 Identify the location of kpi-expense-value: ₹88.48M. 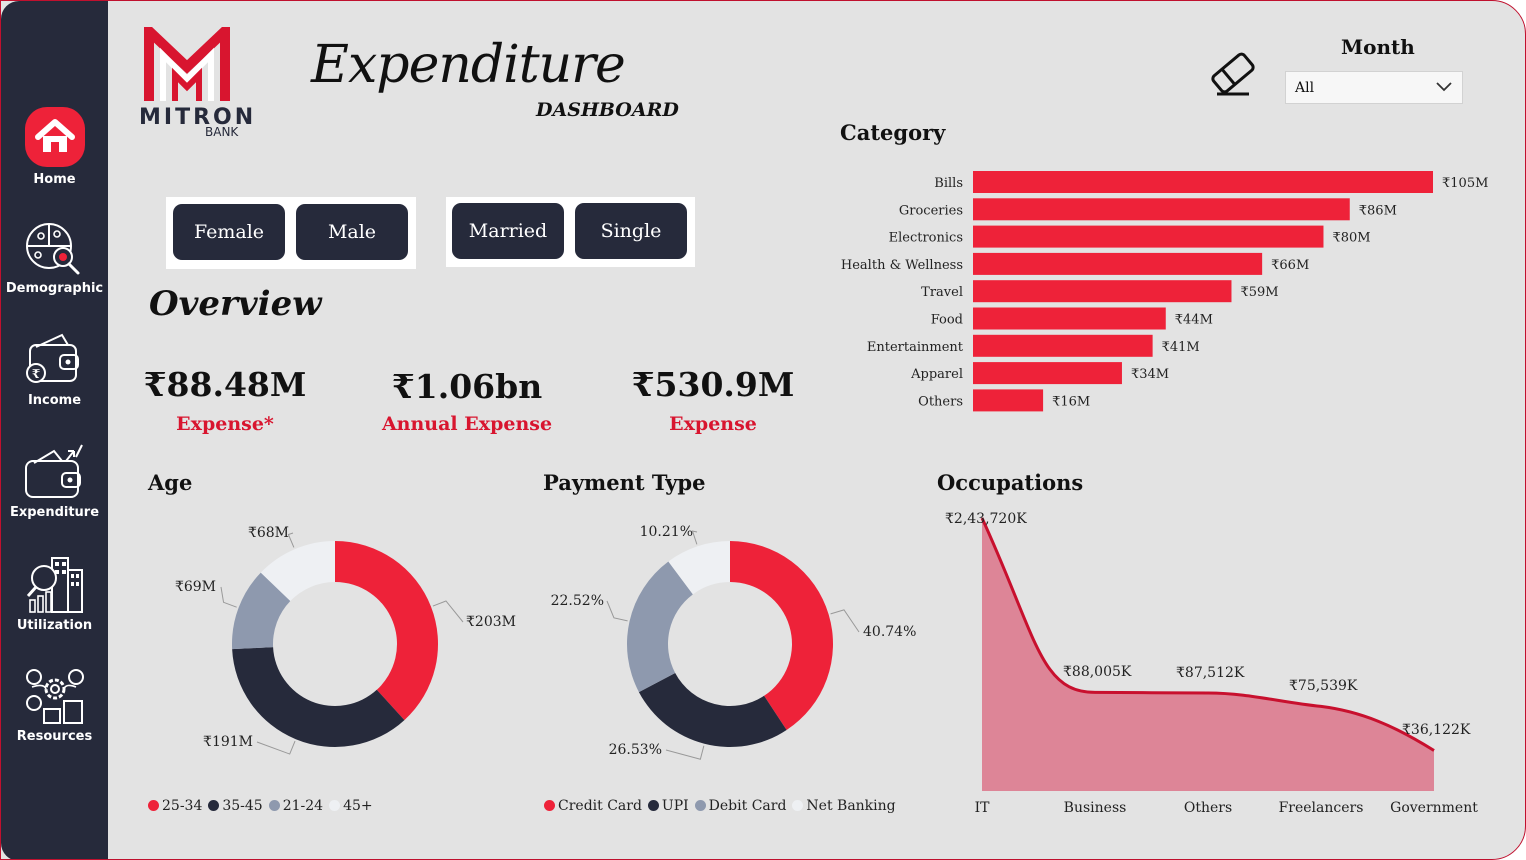
(225, 384).